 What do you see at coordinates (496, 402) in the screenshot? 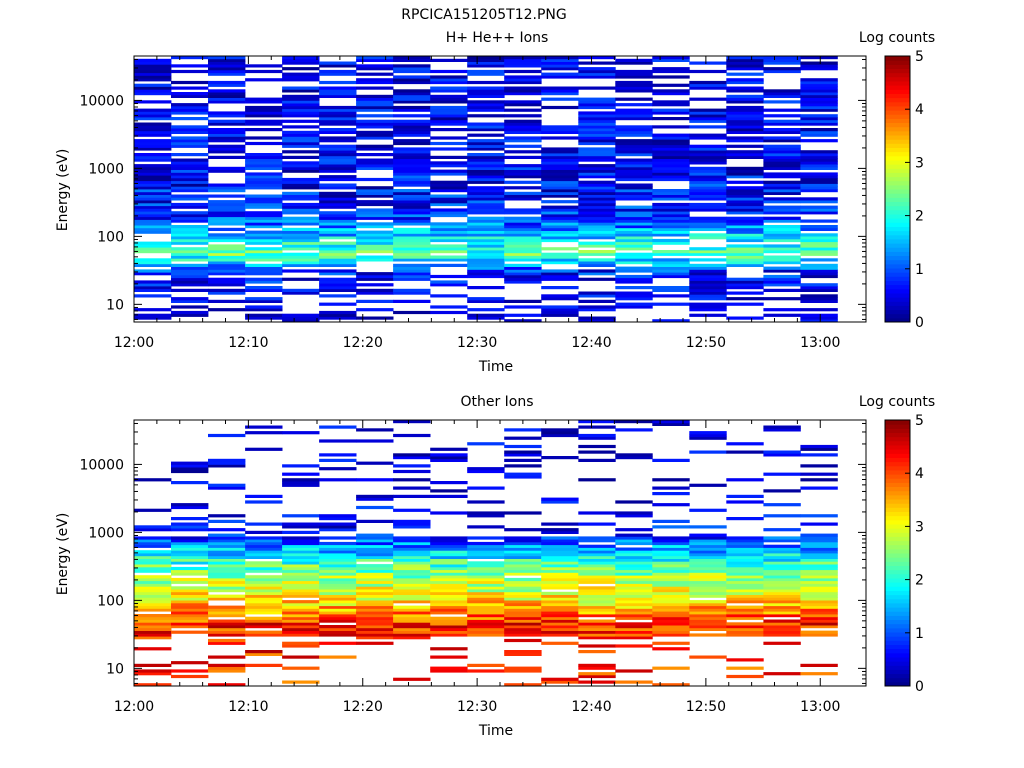
I see `panel-title: Other Ions` at bounding box center [496, 402].